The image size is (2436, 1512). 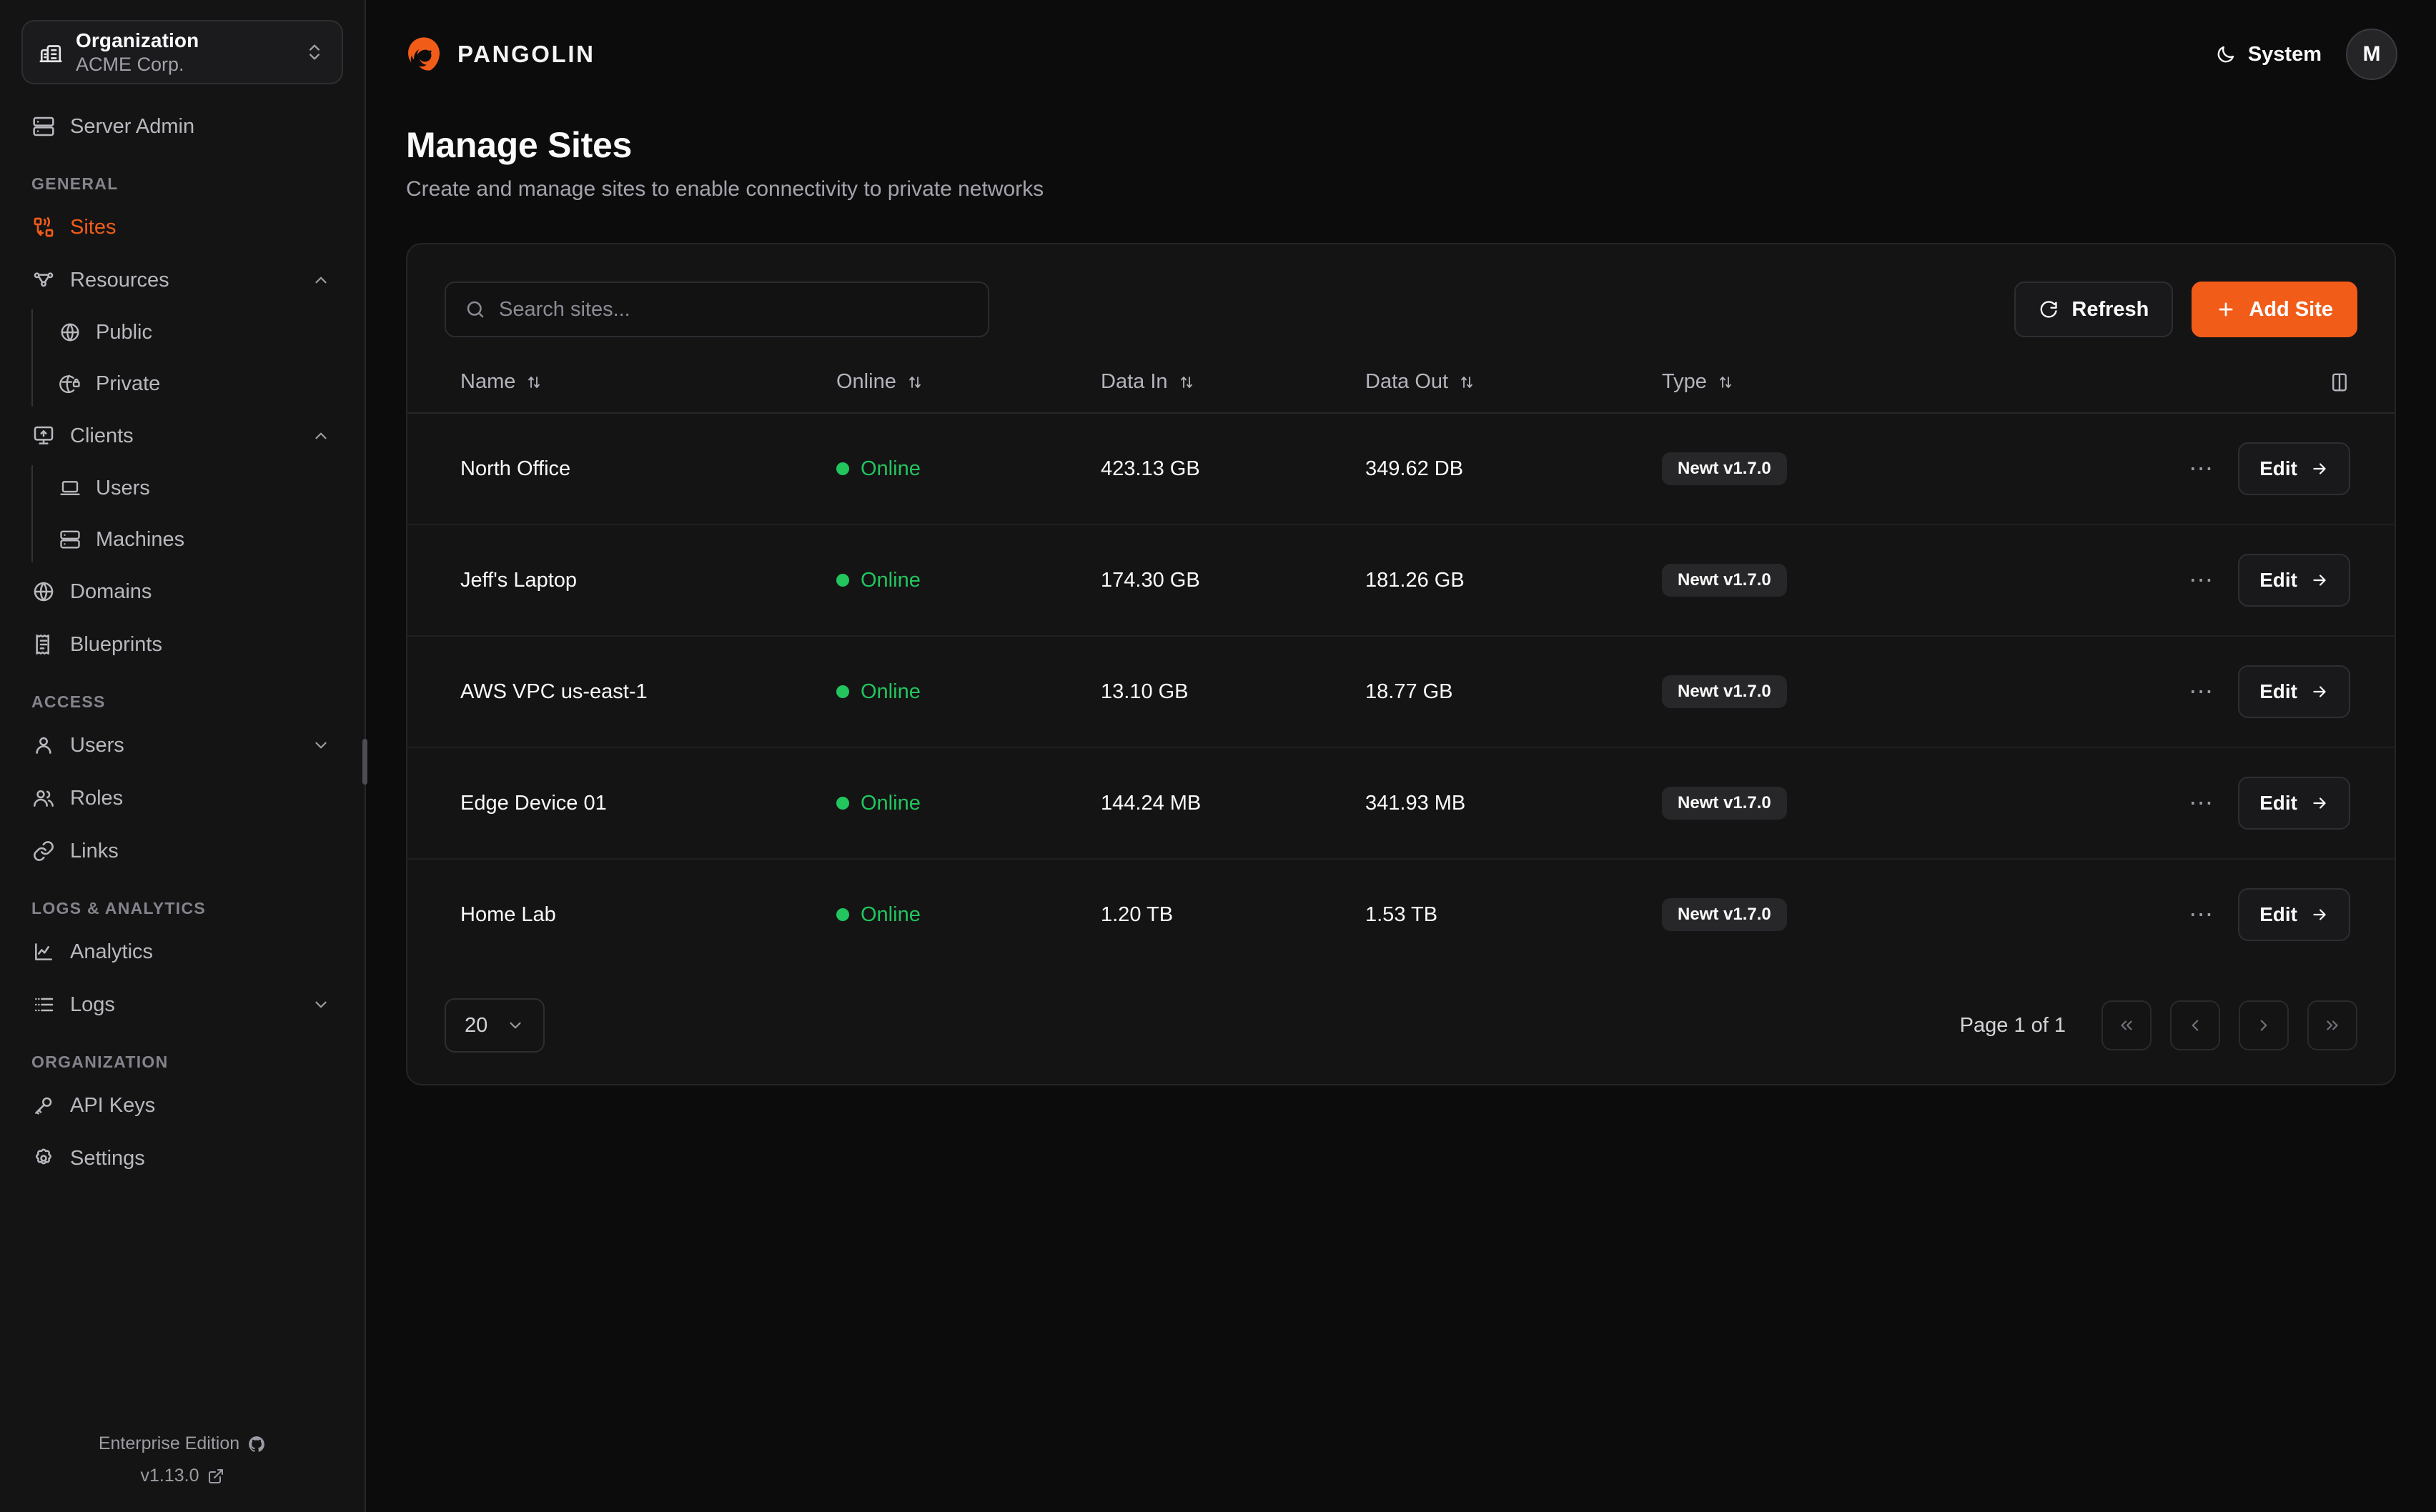 I want to click on sidebar-item-users: Users, so click(x=182, y=746).